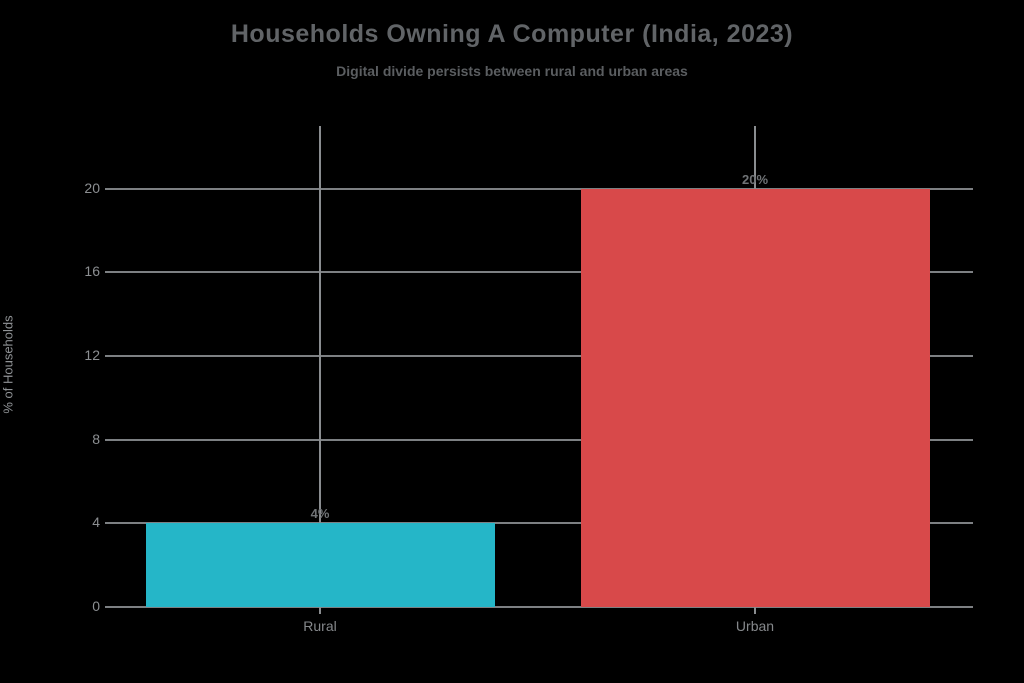 This screenshot has width=1024, height=683. I want to click on x-category-label-urban: Urban, so click(755, 626).